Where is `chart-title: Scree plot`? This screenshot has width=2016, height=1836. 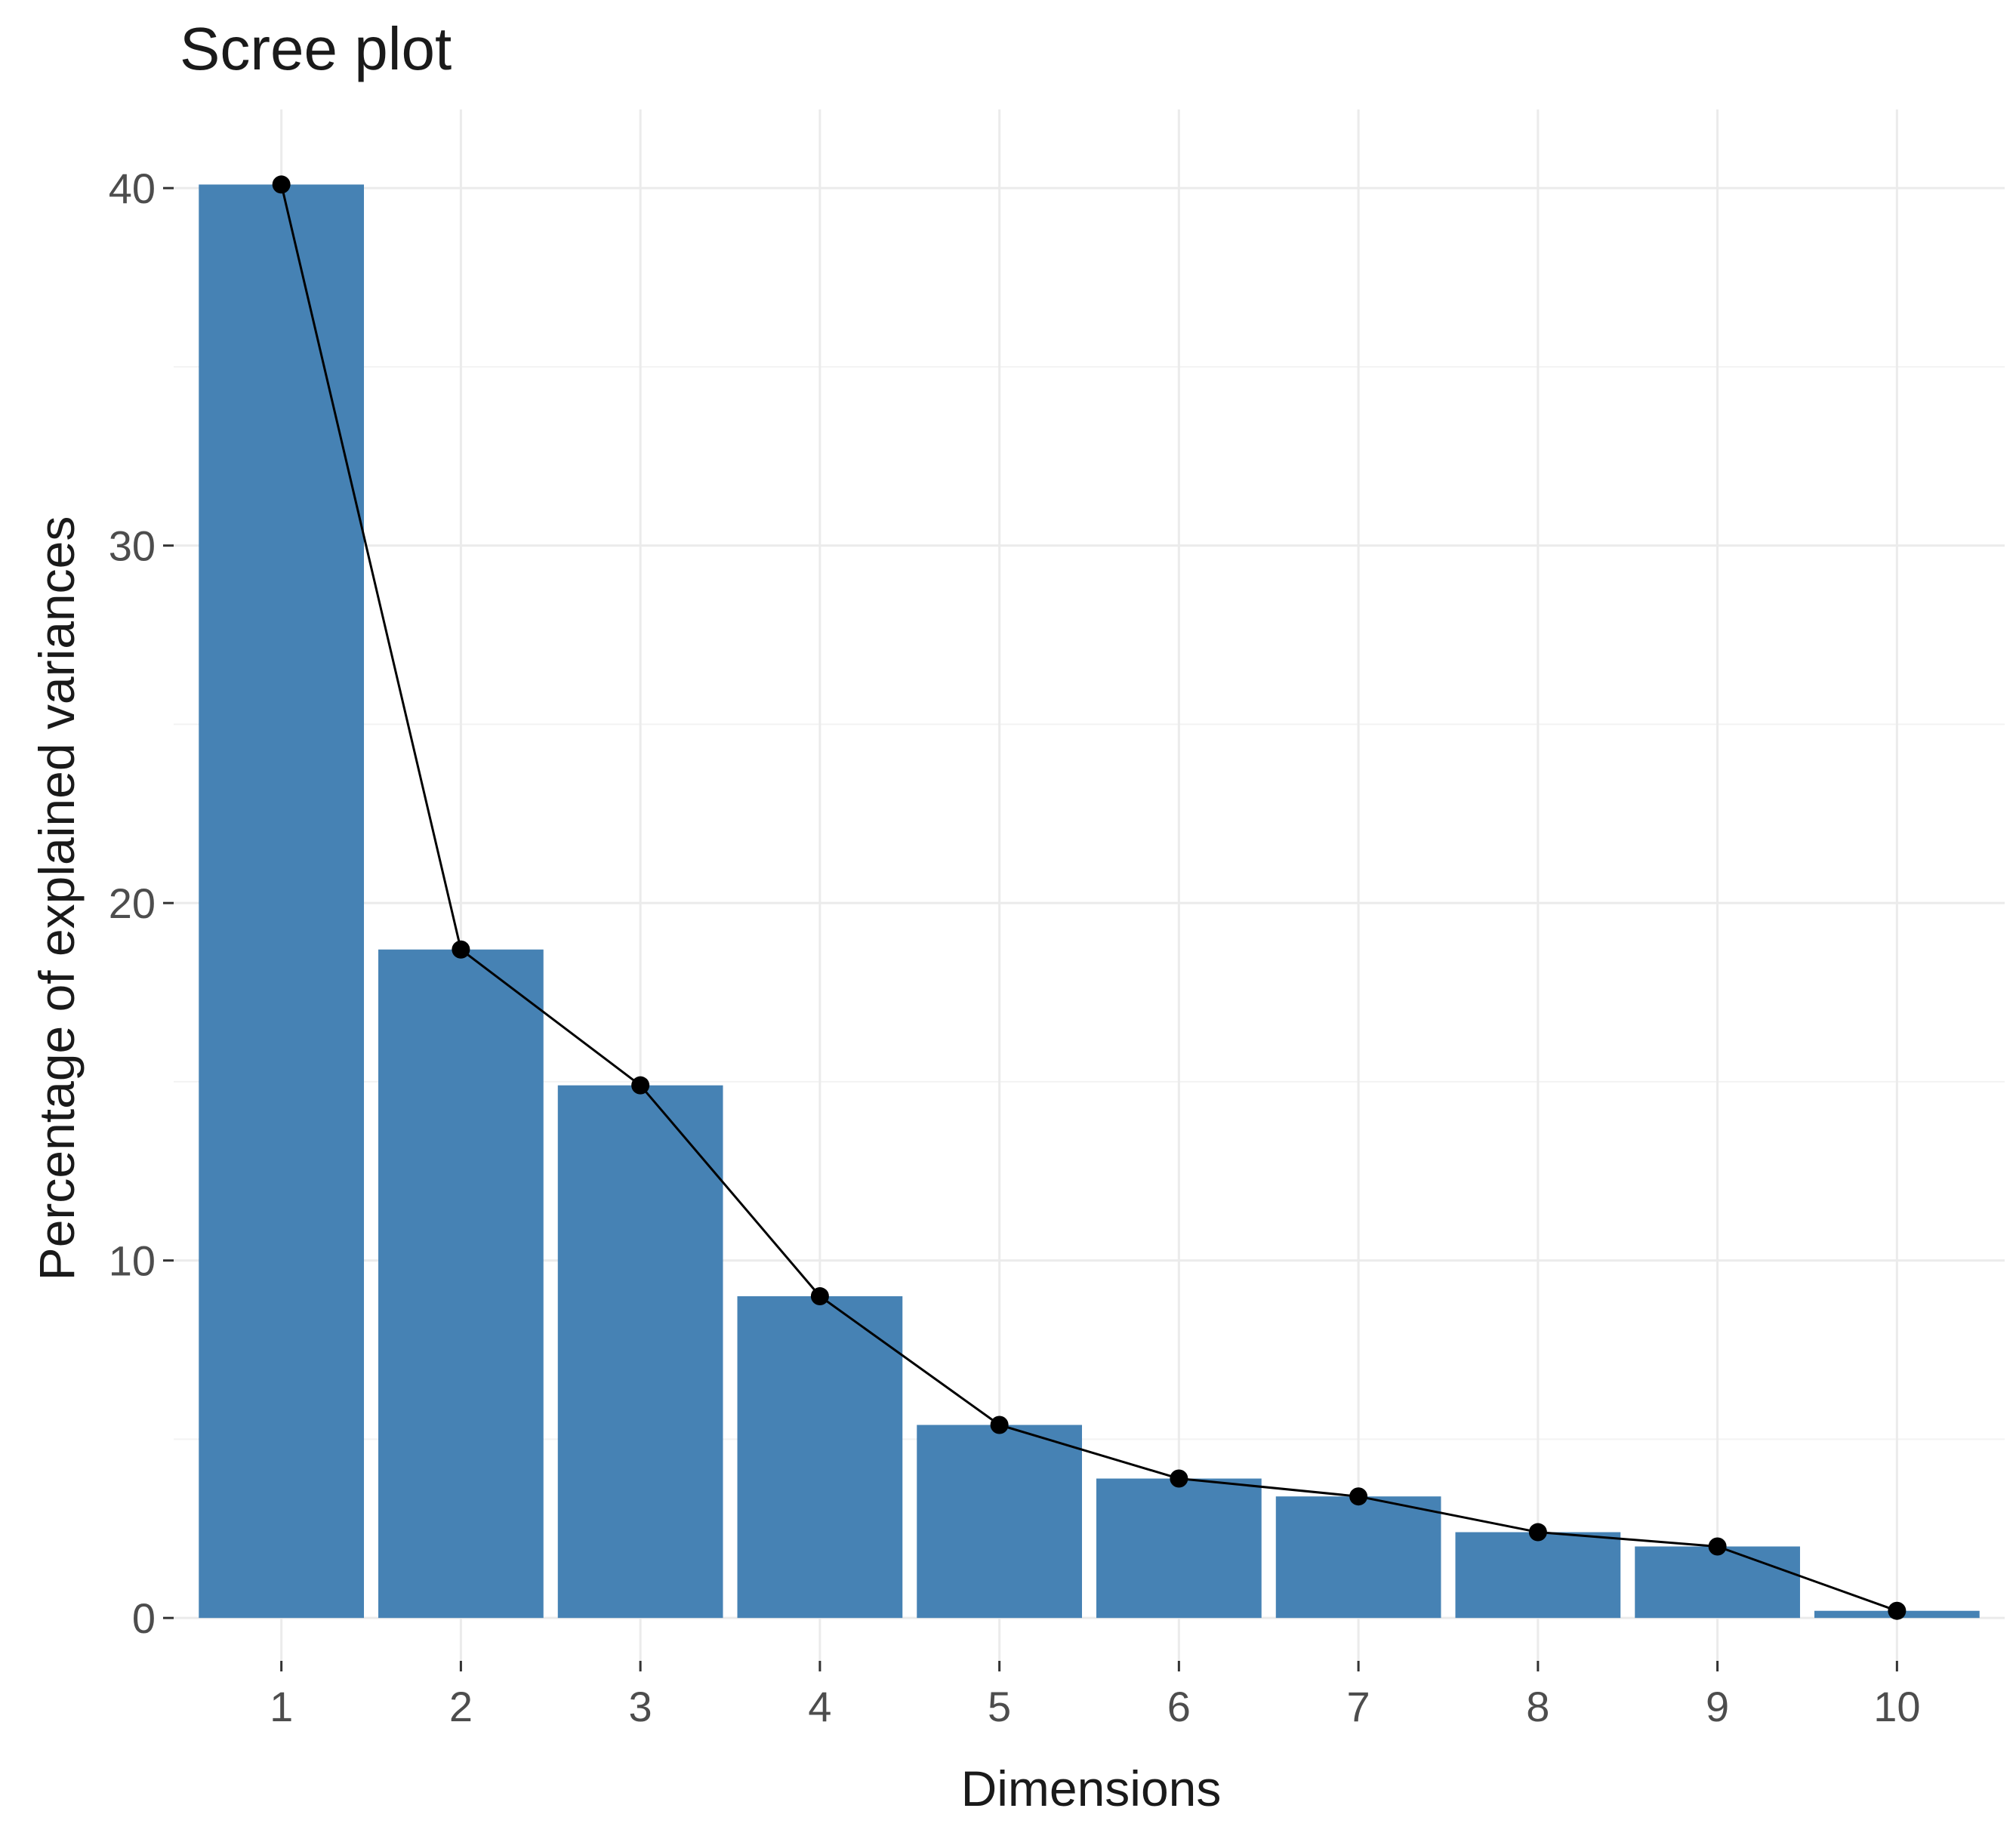 chart-title: Scree plot is located at coordinates (316, 49).